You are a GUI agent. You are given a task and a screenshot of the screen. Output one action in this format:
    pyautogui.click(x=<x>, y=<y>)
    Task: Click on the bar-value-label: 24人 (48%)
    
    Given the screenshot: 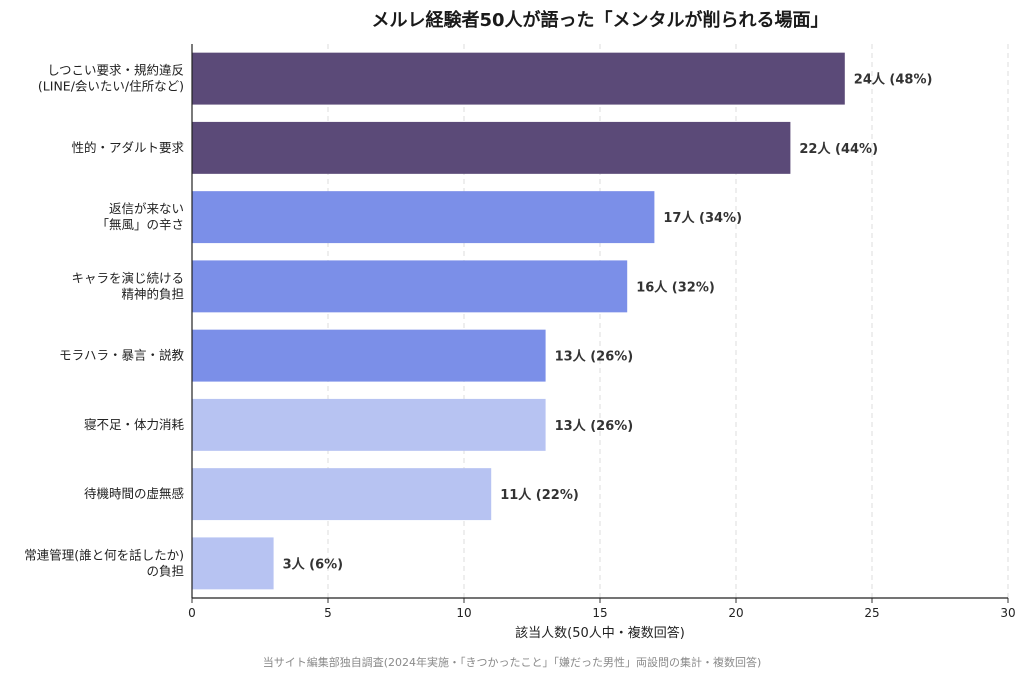 What is the action you would take?
    pyautogui.click(x=893, y=80)
    